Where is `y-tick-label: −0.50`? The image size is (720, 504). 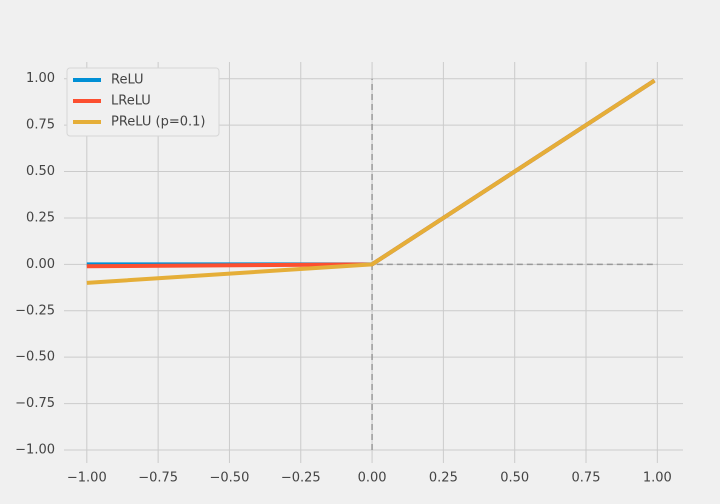
y-tick-label: −0.50 is located at coordinates (35, 357).